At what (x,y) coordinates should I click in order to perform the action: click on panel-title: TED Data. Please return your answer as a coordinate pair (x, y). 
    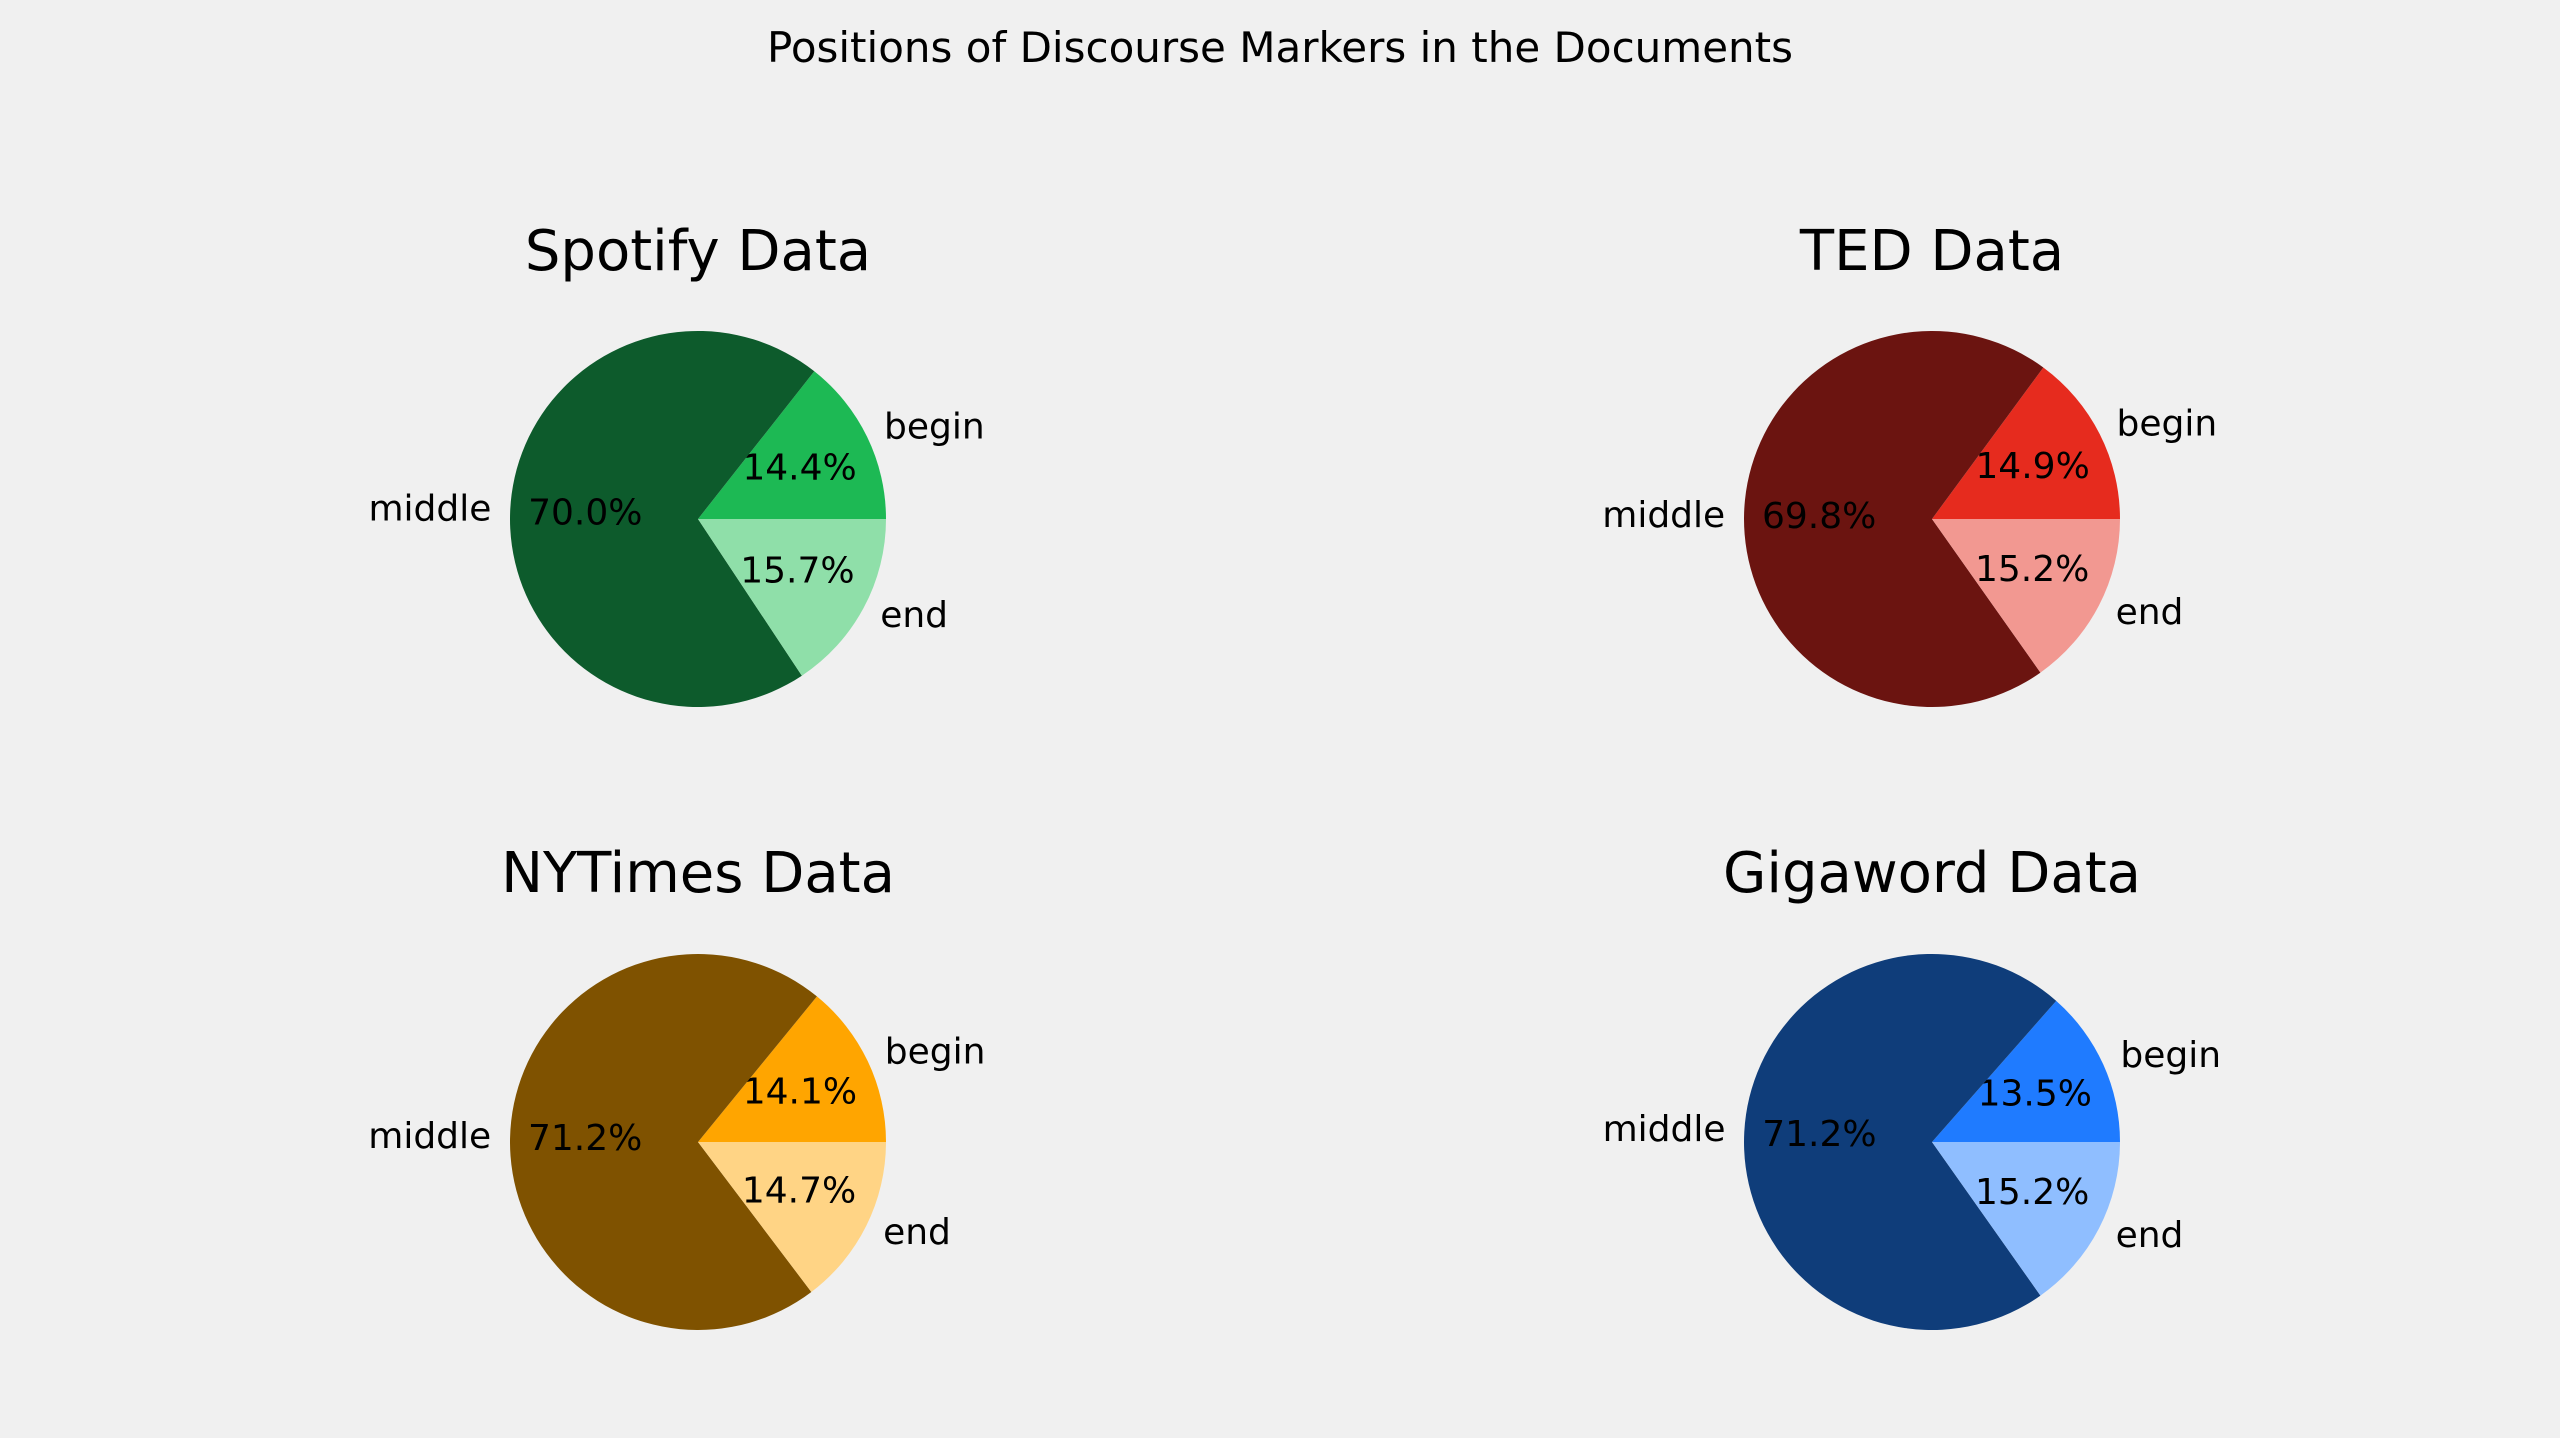
    Looking at the image, I should click on (1931, 251).